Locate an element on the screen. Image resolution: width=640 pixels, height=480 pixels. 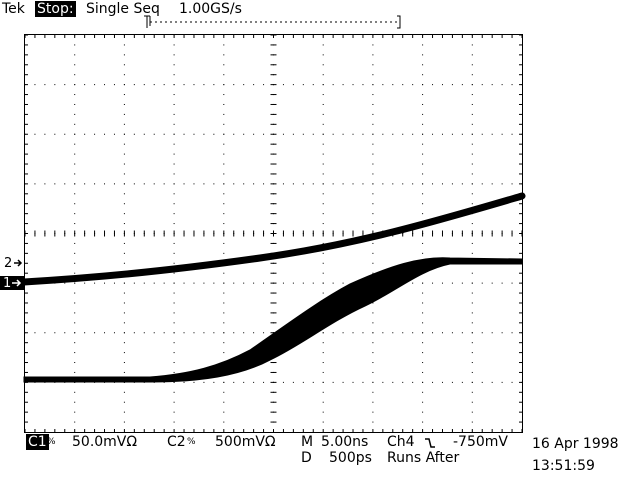
delayed-timebase-label: D is located at coordinates (306, 458).